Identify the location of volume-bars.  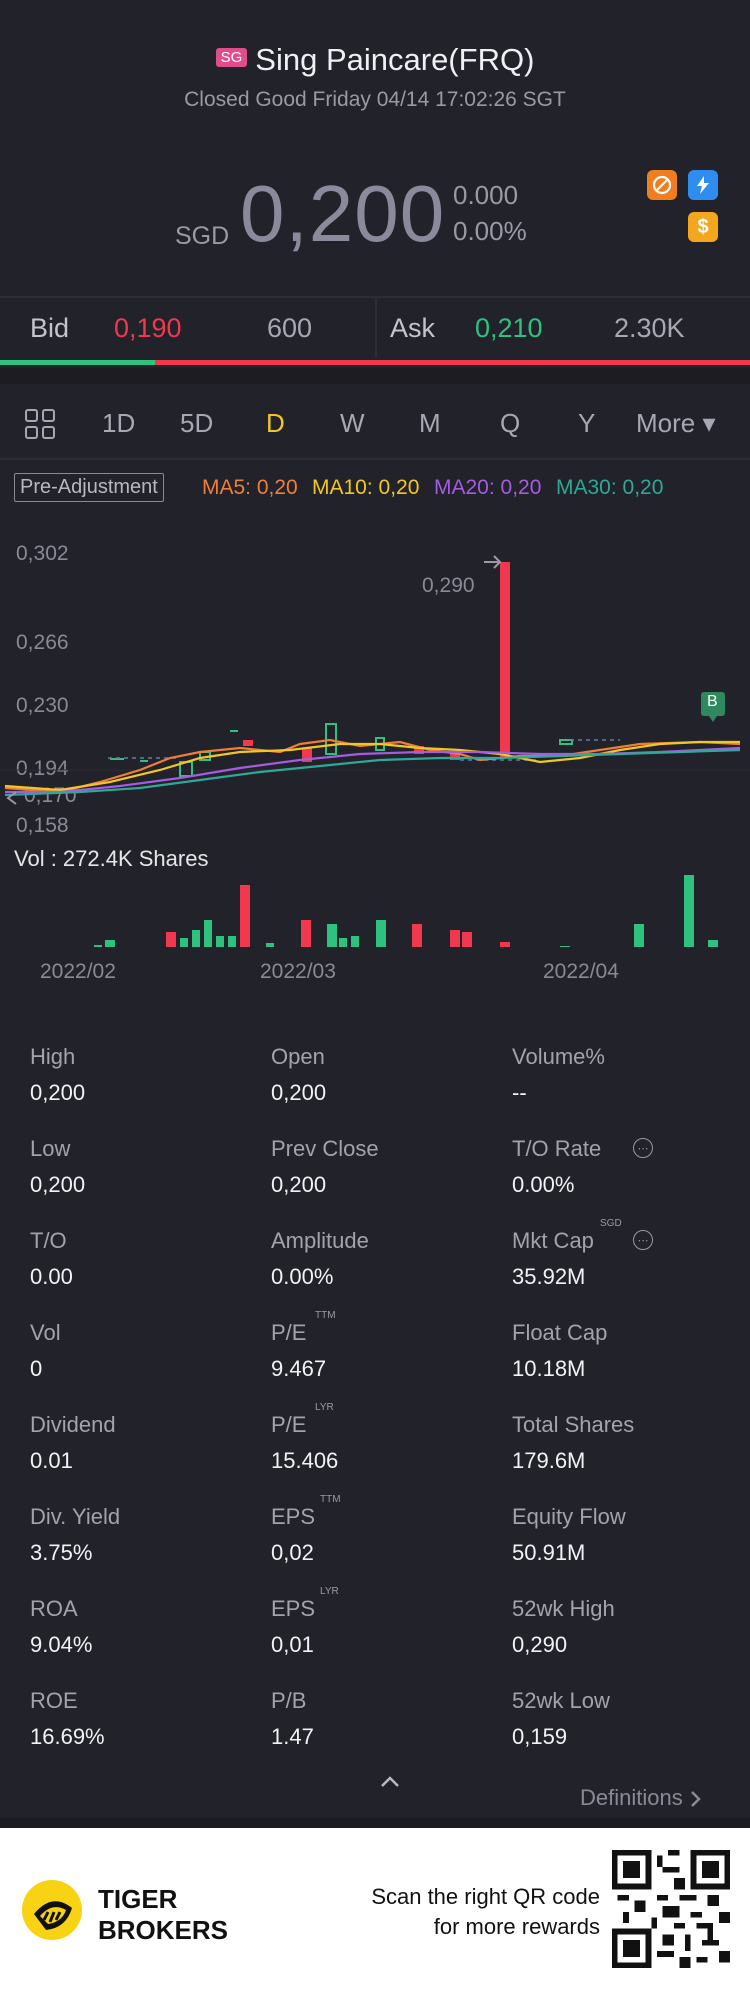
(406, 911).